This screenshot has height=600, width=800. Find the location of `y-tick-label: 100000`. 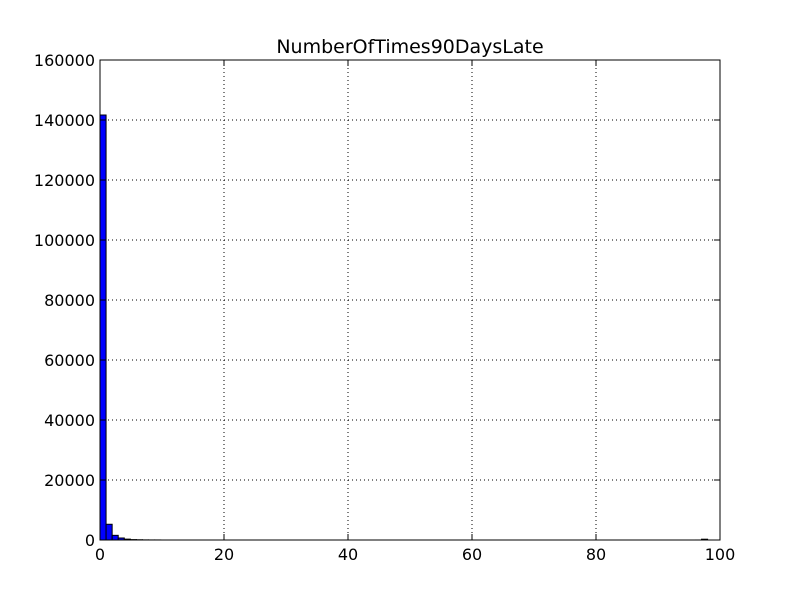

y-tick-label: 100000 is located at coordinates (64, 240).